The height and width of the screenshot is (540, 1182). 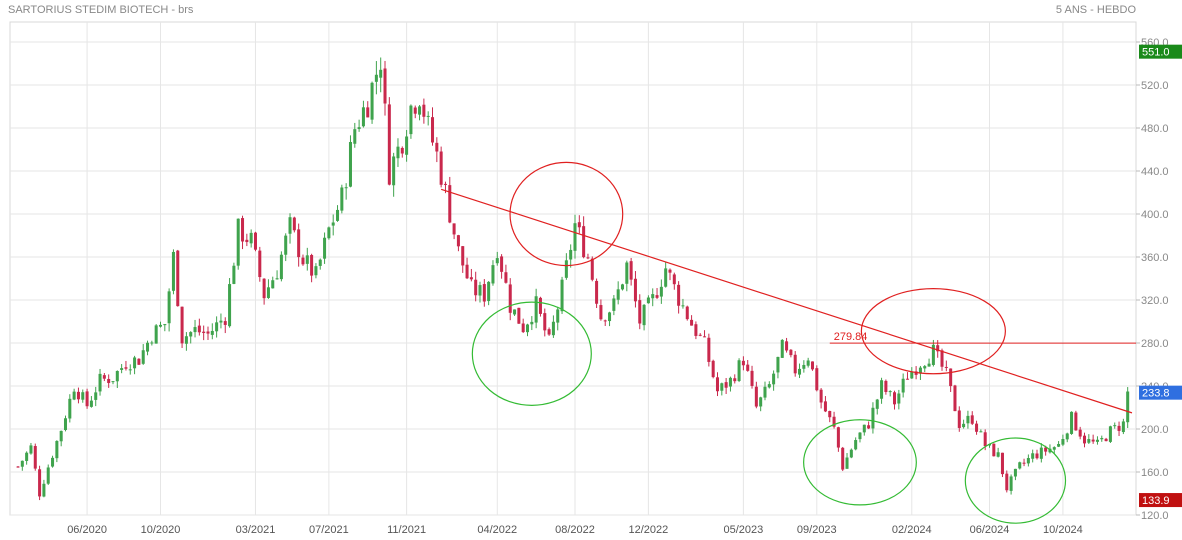 What do you see at coordinates (990, 530) in the screenshot?
I see `x-tick-label: 06/2024` at bounding box center [990, 530].